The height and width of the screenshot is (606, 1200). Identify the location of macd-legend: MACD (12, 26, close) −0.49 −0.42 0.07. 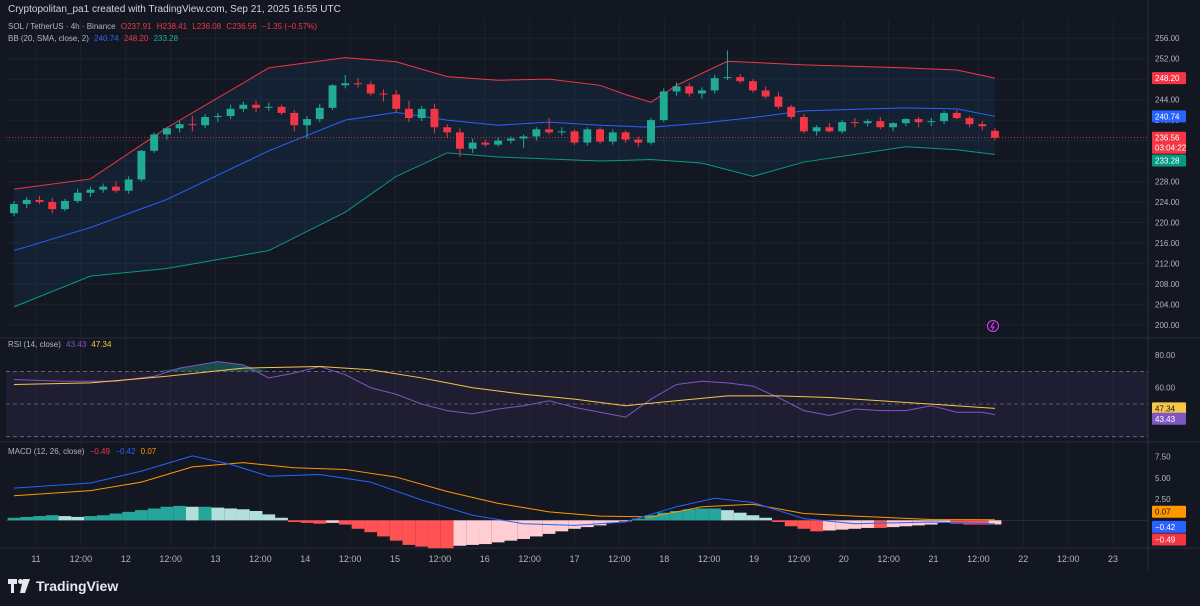
(83, 451).